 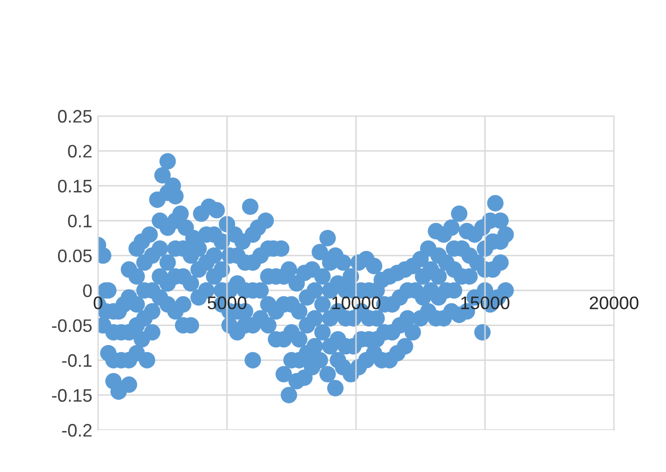 What do you see at coordinates (80, 151) in the screenshot?
I see `y-tick-label: 0.2` at bounding box center [80, 151].